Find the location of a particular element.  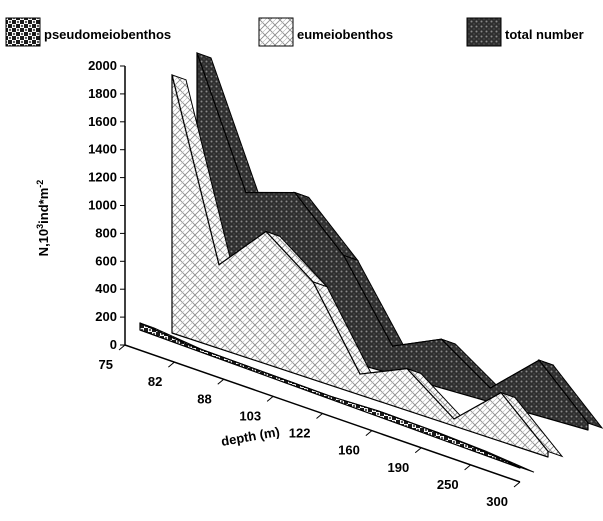

depth-tick-label: 300 is located at coordinates (497, 501).